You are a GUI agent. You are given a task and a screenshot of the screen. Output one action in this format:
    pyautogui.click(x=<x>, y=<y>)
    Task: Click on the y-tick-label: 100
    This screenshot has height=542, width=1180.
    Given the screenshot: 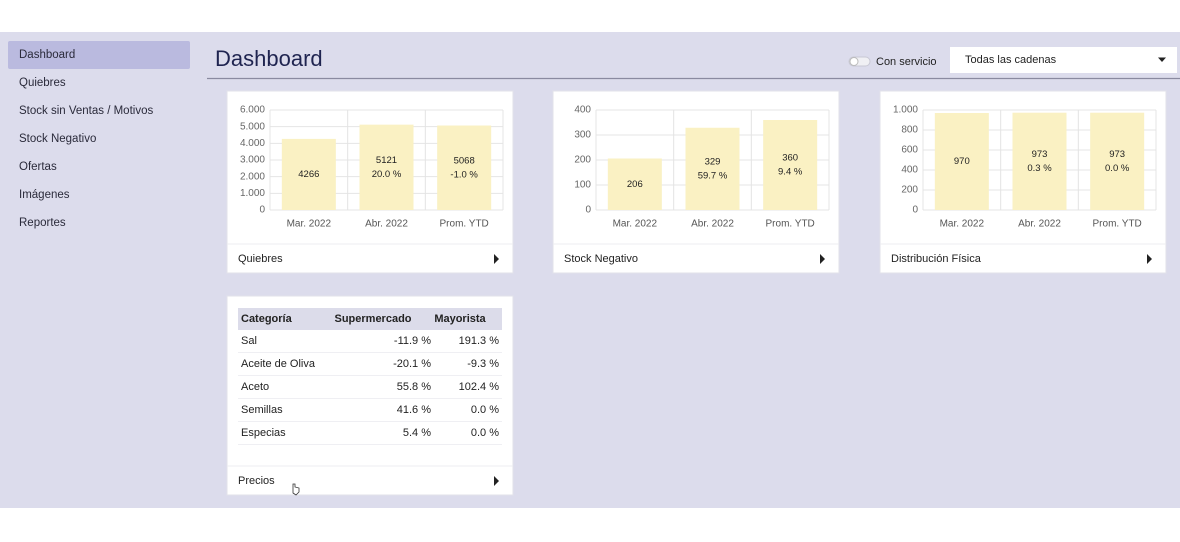 What is the action you would take?
    pyautogui.click(x=582, y=185)
    